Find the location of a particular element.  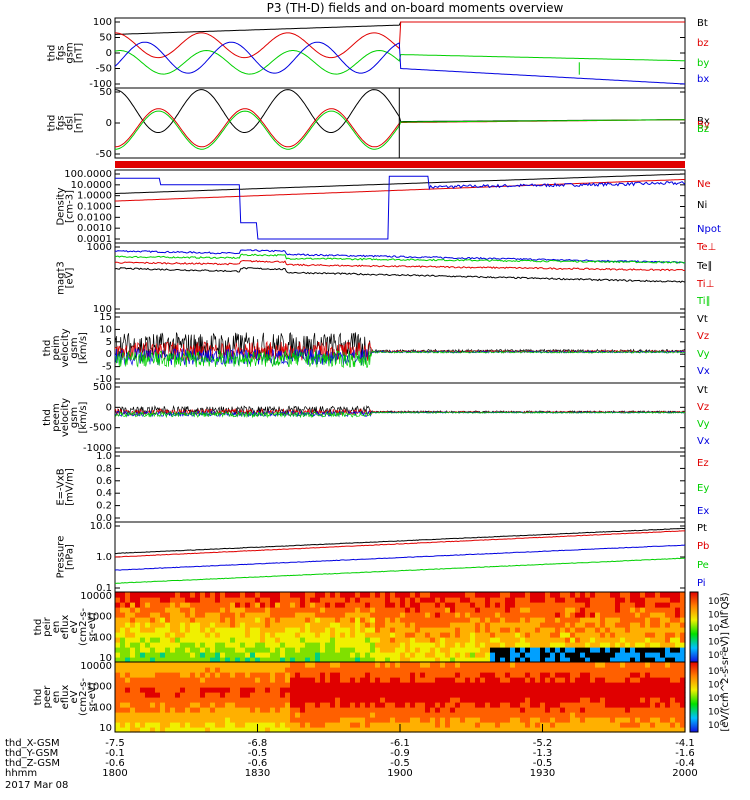

y-axis-label: thd is located at coordinates (38, 697).